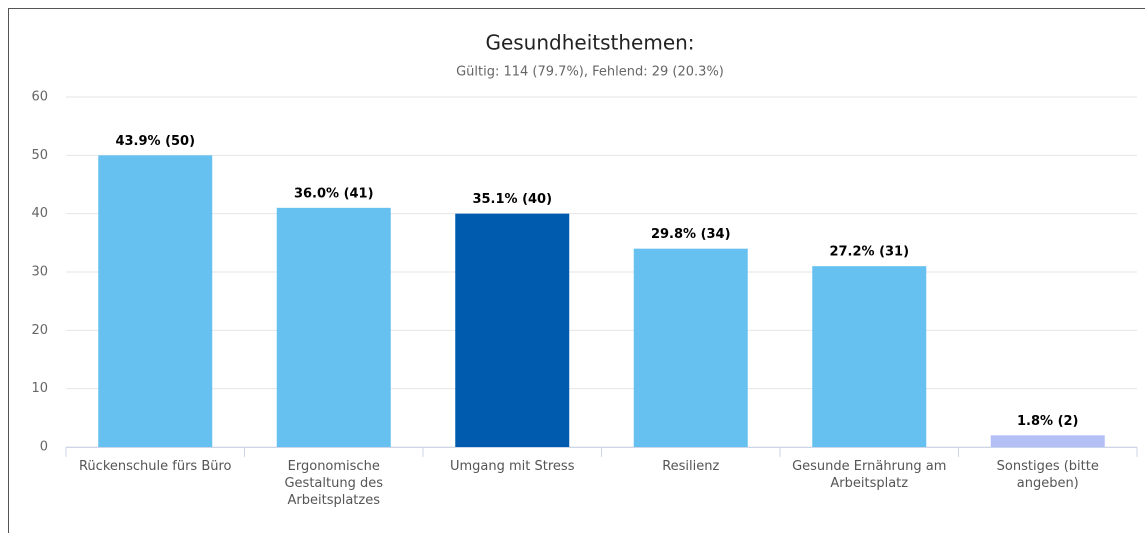 This screenshot has width=1145, height=533. Describe the element at coordinates (39, 272) in the screenshot. I see `y-tick-label: 30` at that location.